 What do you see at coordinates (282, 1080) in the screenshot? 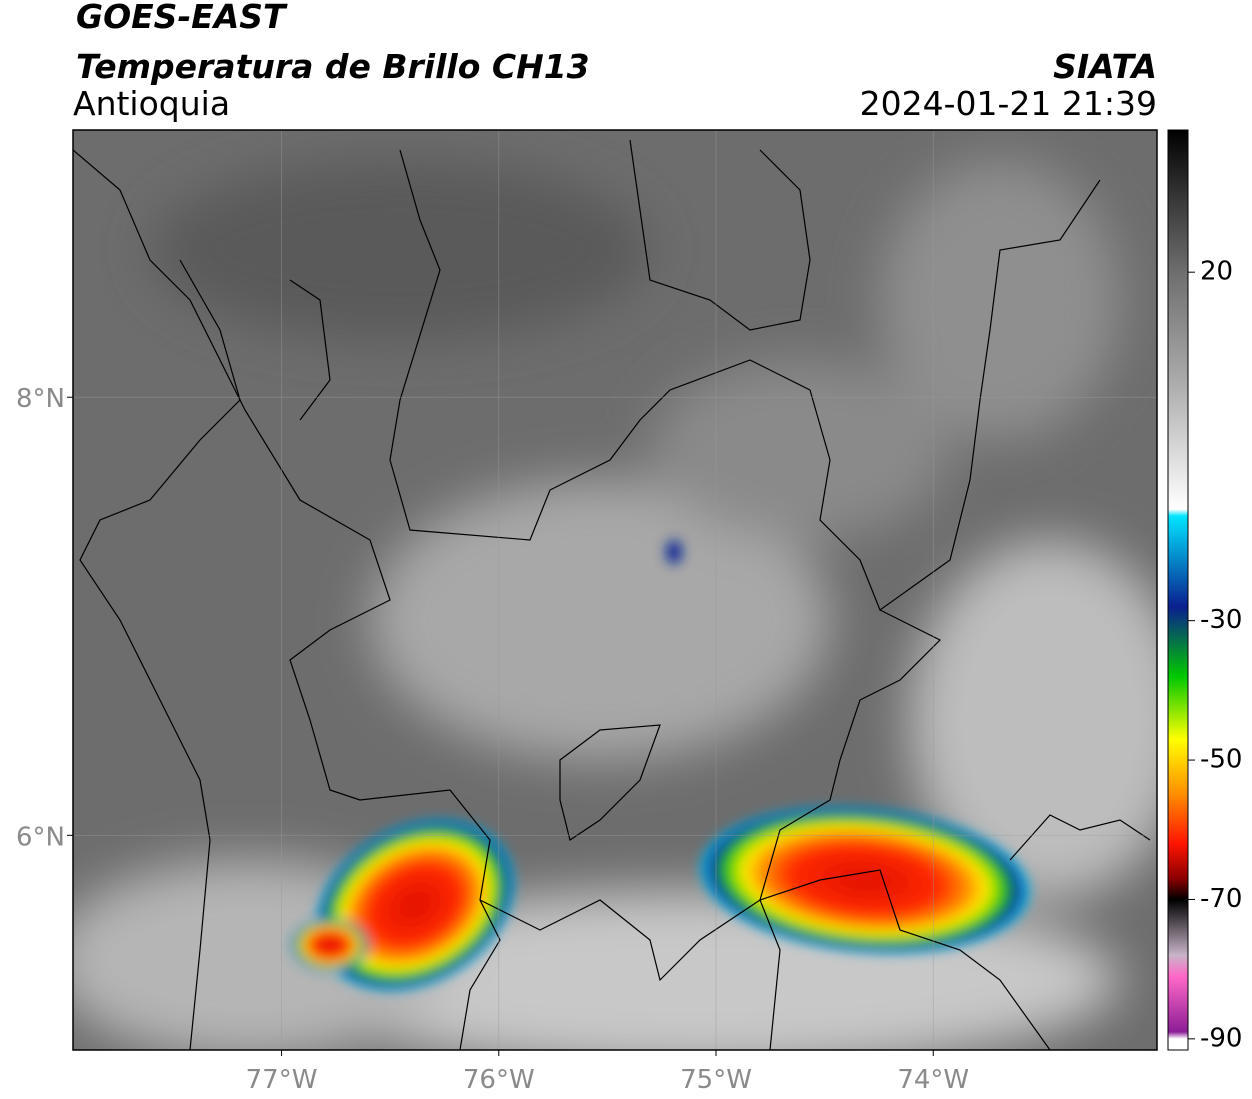
I see `x-tick-label: 77°W` at bounding box center [282, 1080].